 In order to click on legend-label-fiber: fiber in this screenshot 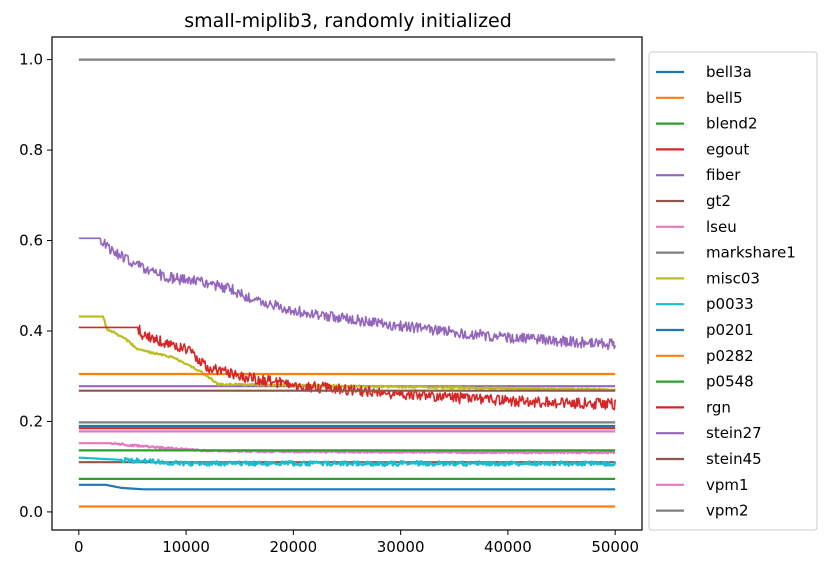, I will do `click(723, 175)`.